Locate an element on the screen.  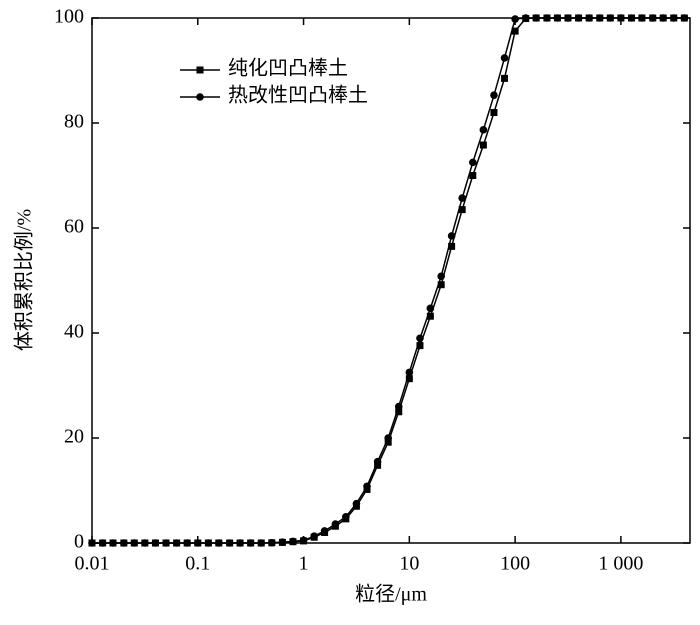
x-axis-label: 粒径/μm is located at coordinates (391, 594).